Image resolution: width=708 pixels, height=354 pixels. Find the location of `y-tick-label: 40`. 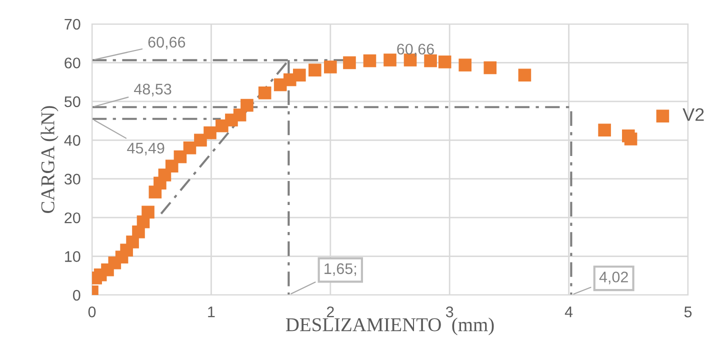

y-tick-label: 40 is located at coordinates (72, 140).